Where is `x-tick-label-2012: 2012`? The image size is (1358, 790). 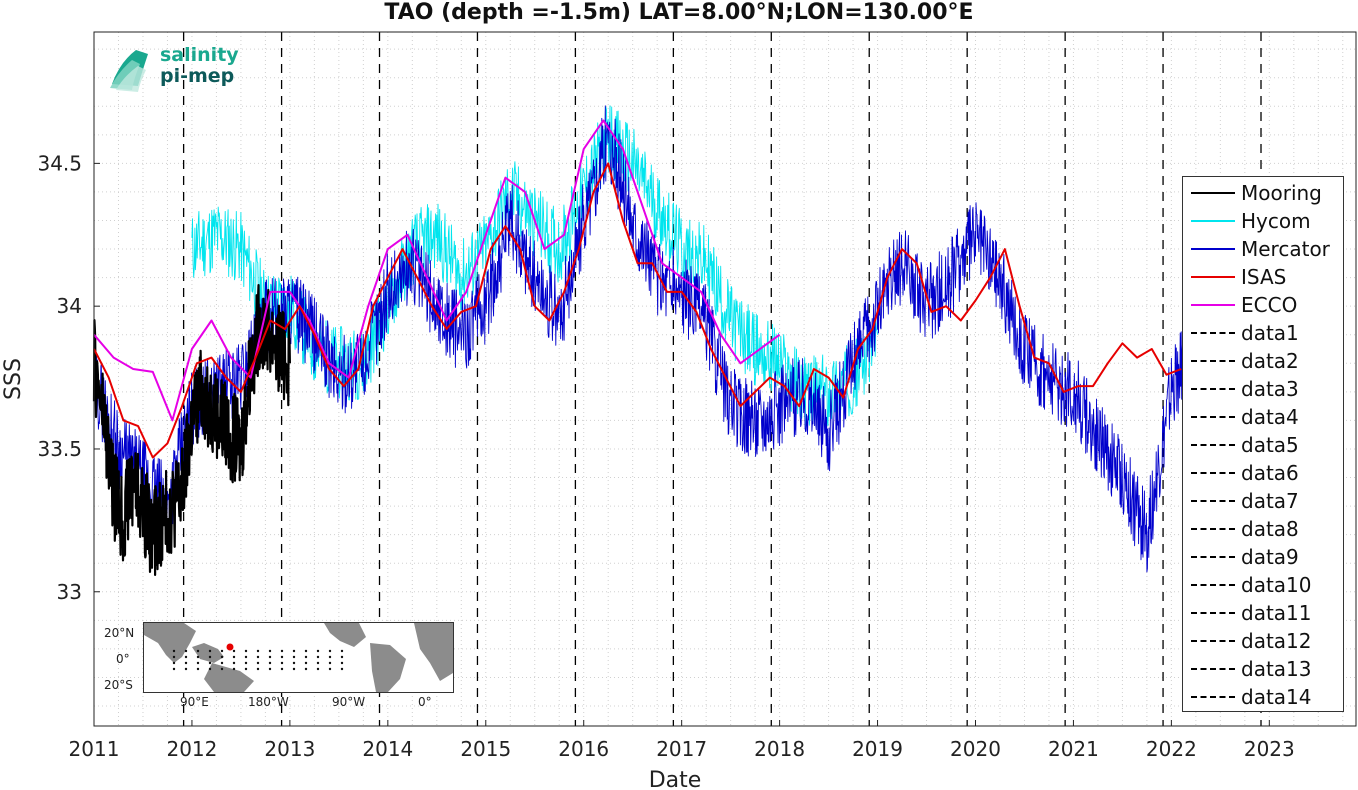
x-tick-label-2012: 2012 is located at coordinates (191, 749).